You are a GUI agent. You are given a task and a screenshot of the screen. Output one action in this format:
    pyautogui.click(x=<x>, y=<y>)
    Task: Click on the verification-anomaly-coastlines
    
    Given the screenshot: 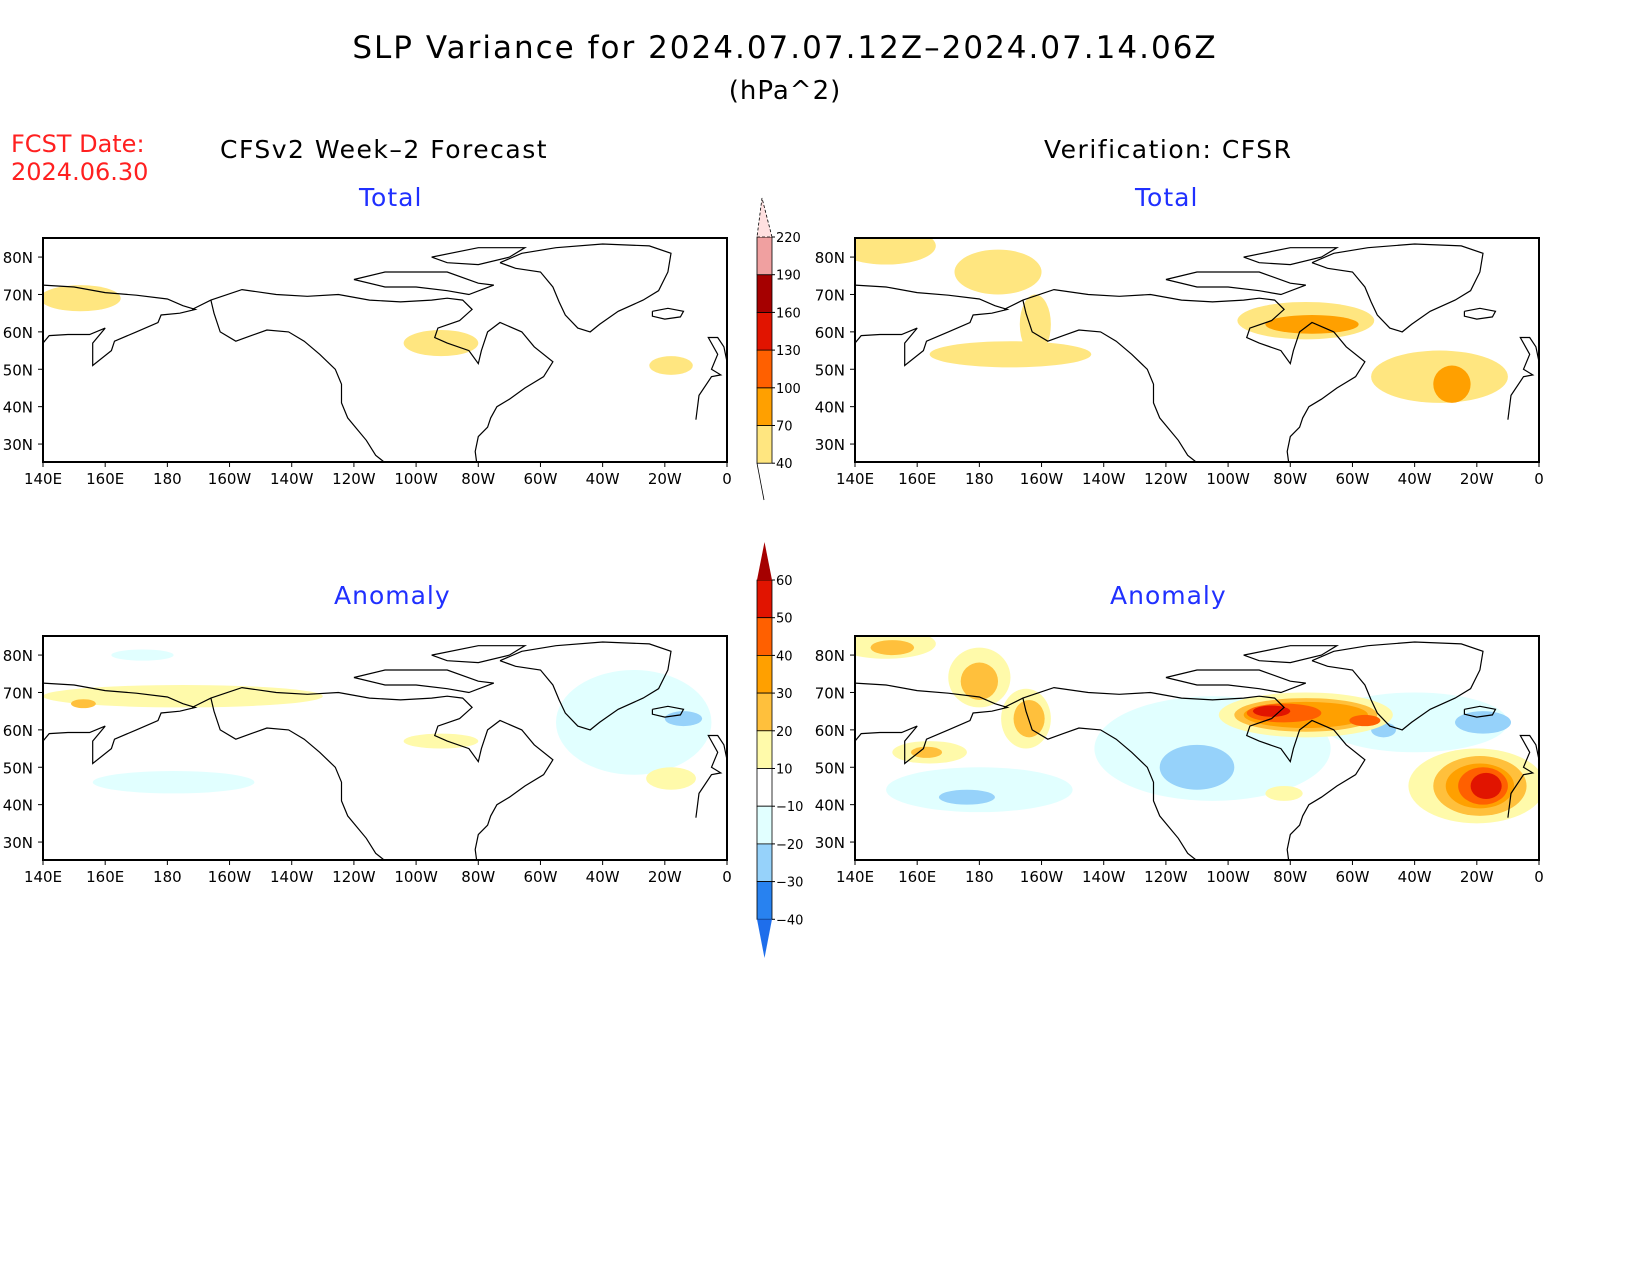 What is the action you would take?
    pyautogui.click(x=1197, y=750)
    